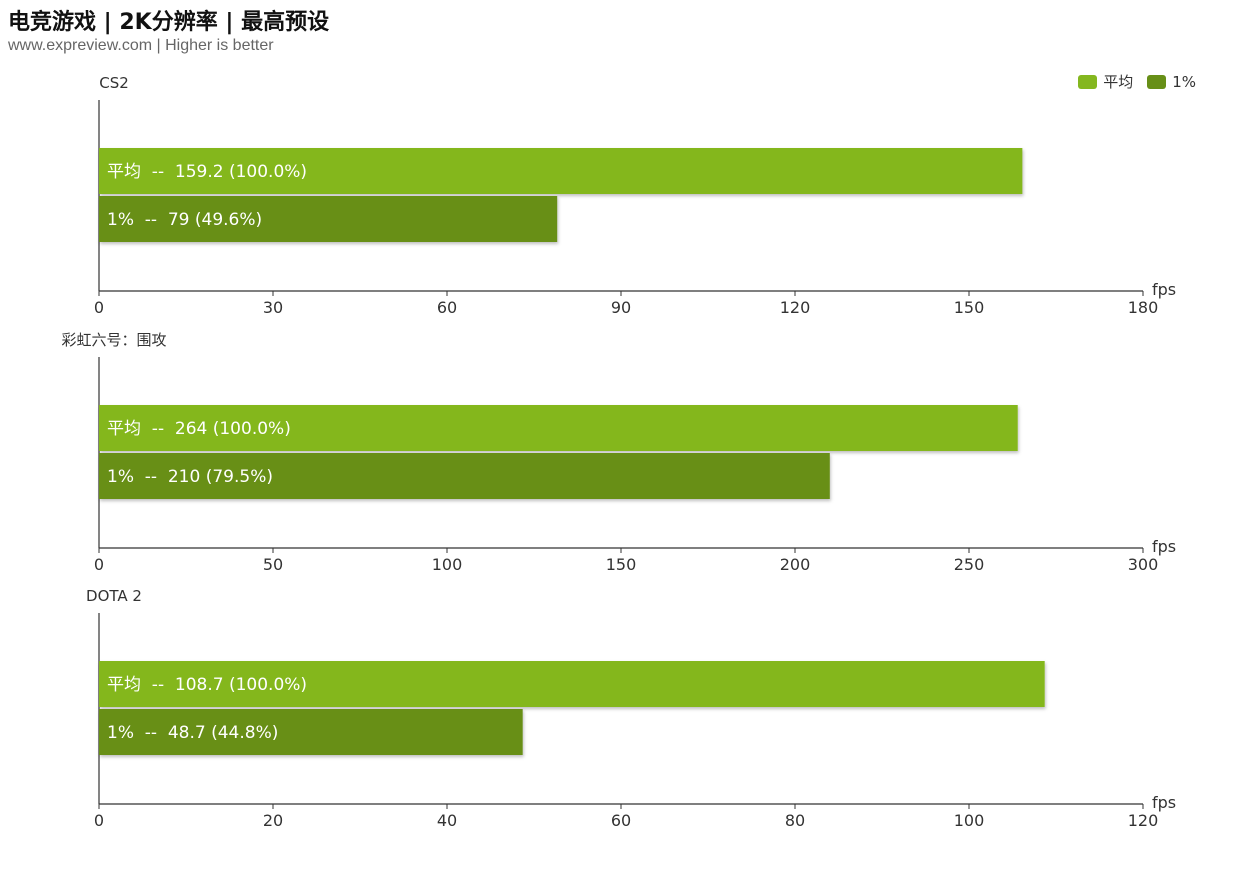 This screenshot has height=886, width=1242. Describe the element at coordinates (99, 564) in the screenshot. I see `x-tick-label-1-0: 0` at that location.